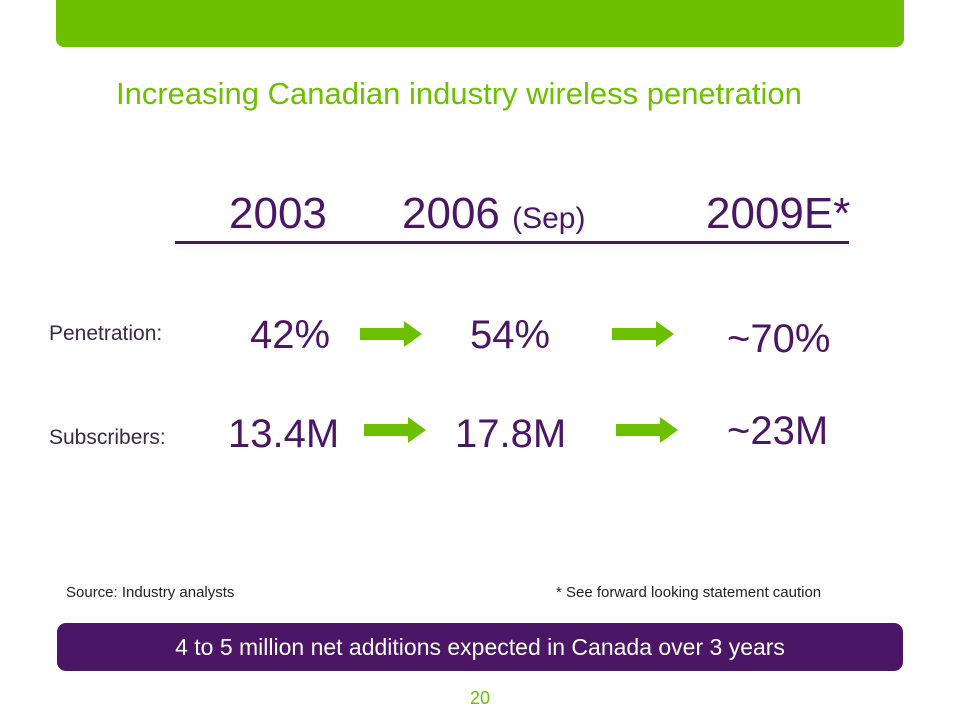 The width and height of the screenshot is (960, 720). I want to click on header-divider, so click(512, 242).